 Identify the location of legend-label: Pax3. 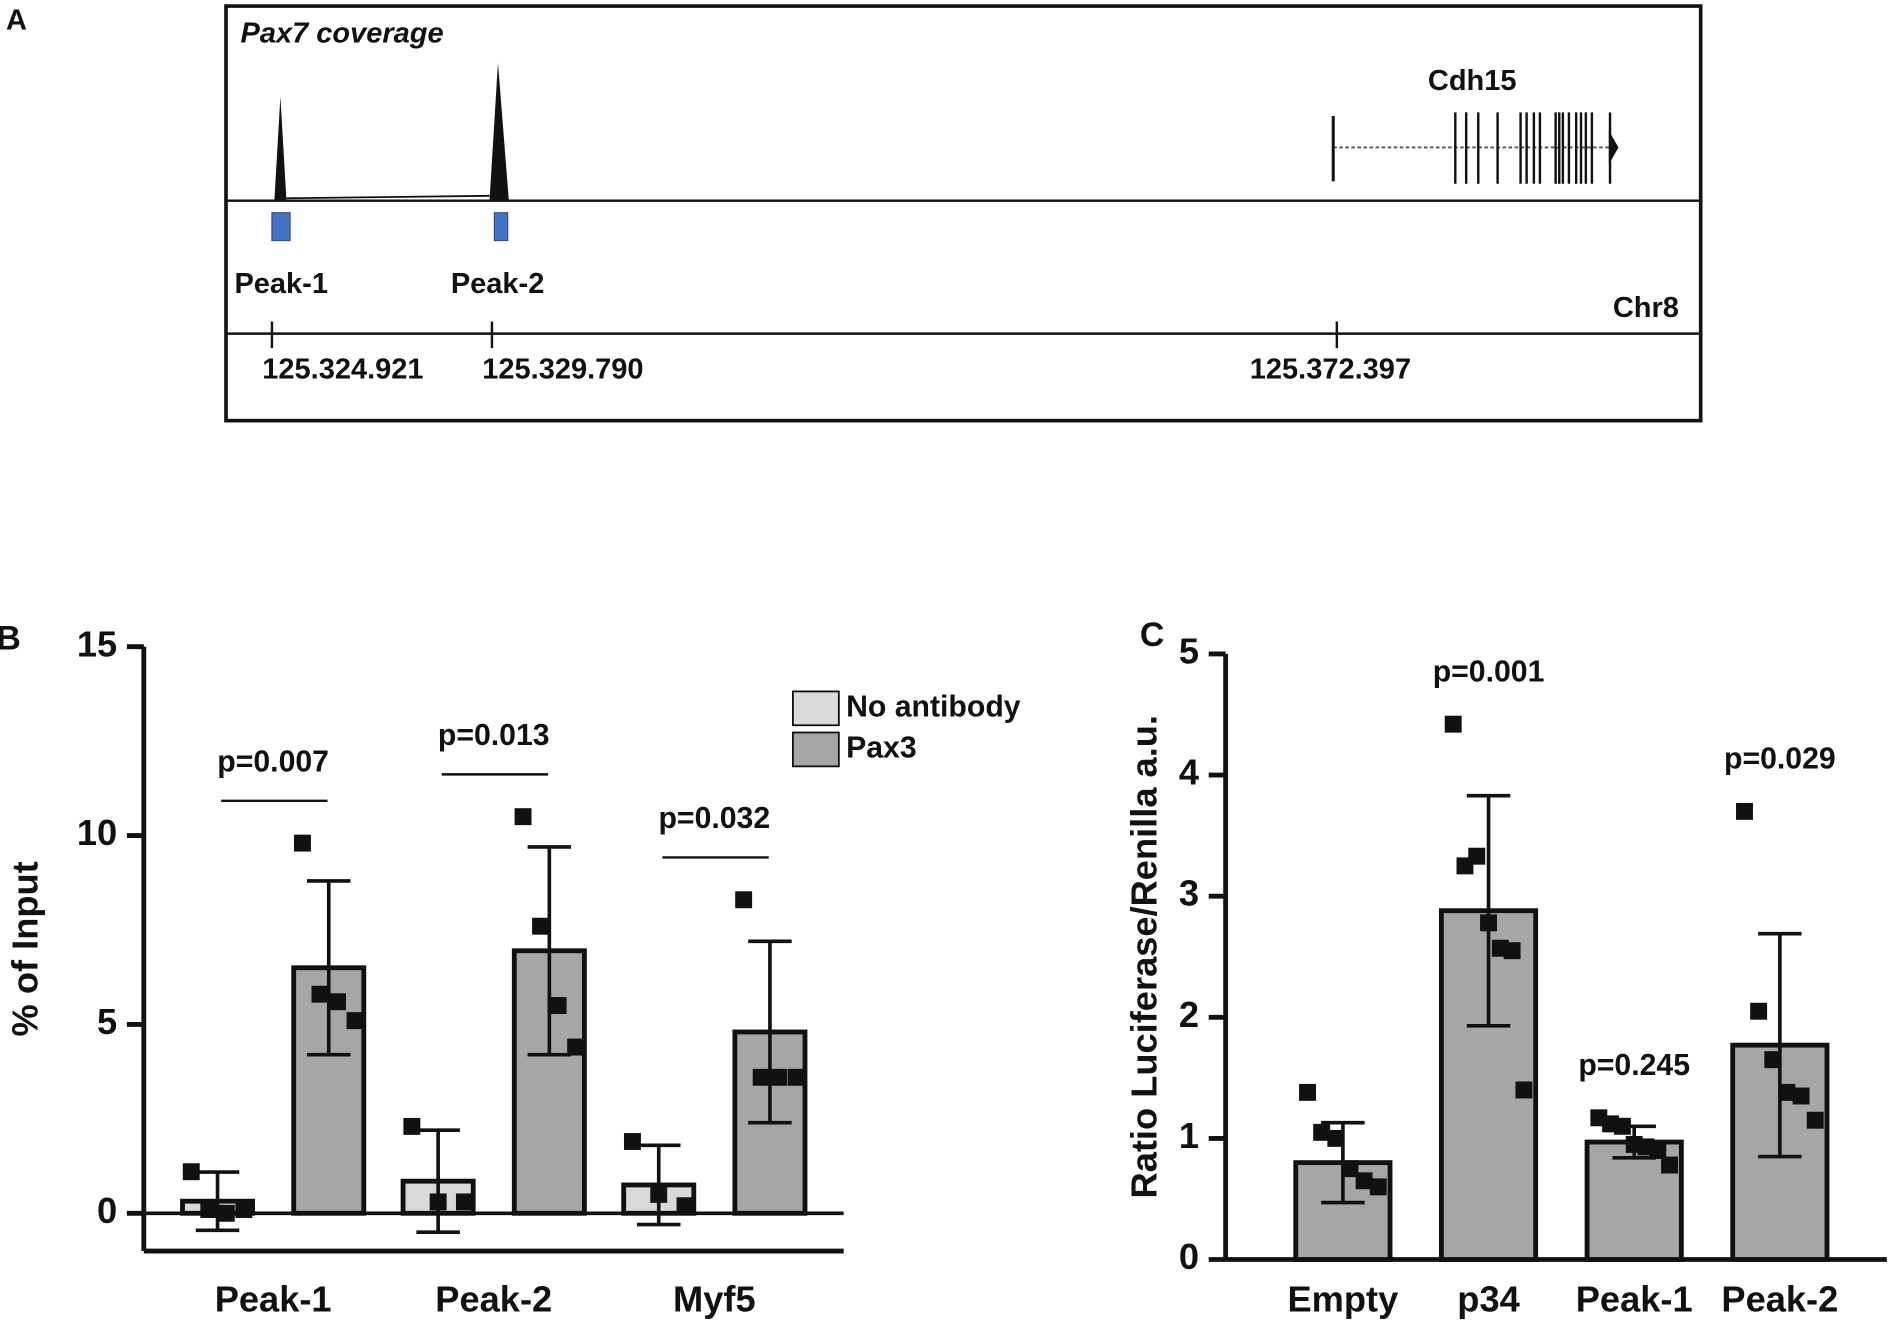
(881, 747).